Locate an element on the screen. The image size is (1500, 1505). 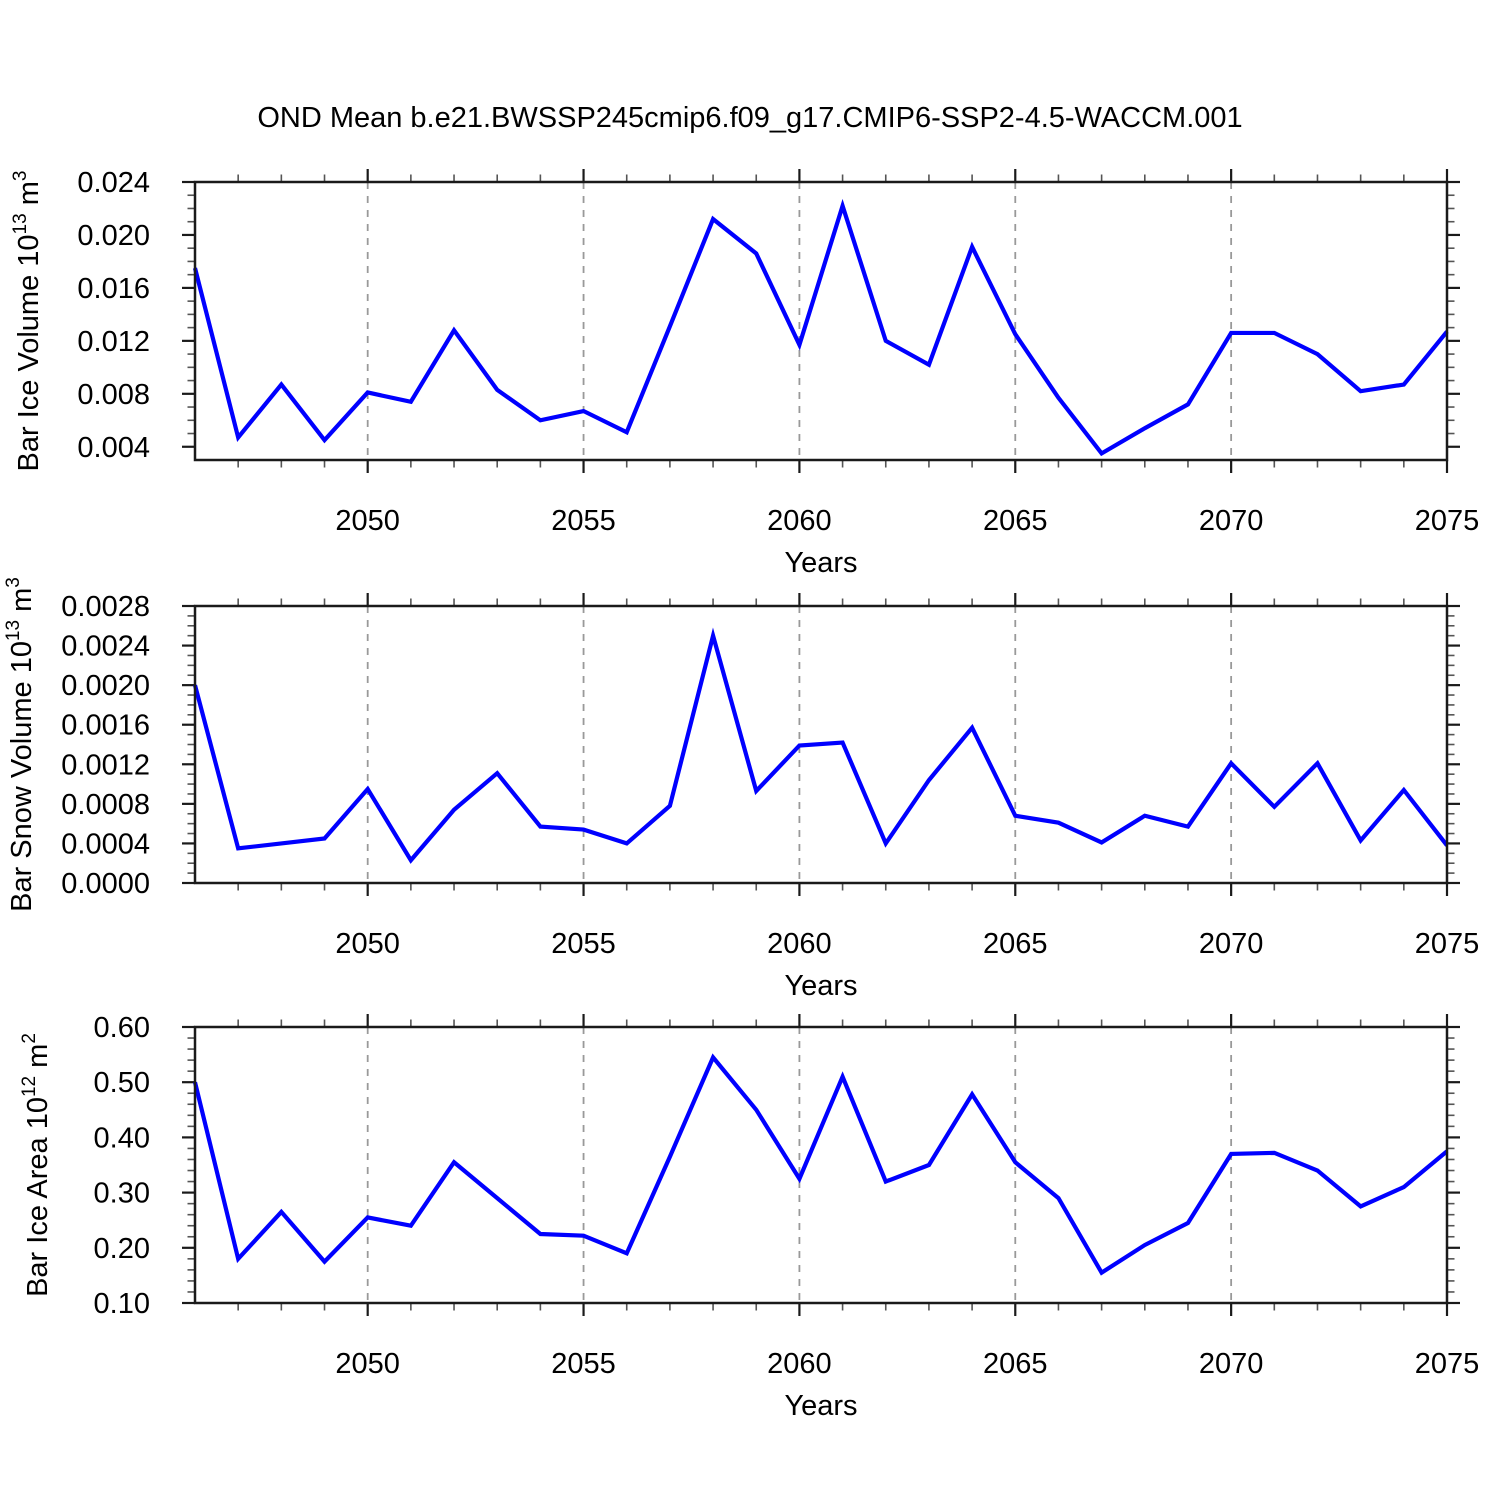
y-tick-label: 0.0020 is located at coordinates (105, 686).